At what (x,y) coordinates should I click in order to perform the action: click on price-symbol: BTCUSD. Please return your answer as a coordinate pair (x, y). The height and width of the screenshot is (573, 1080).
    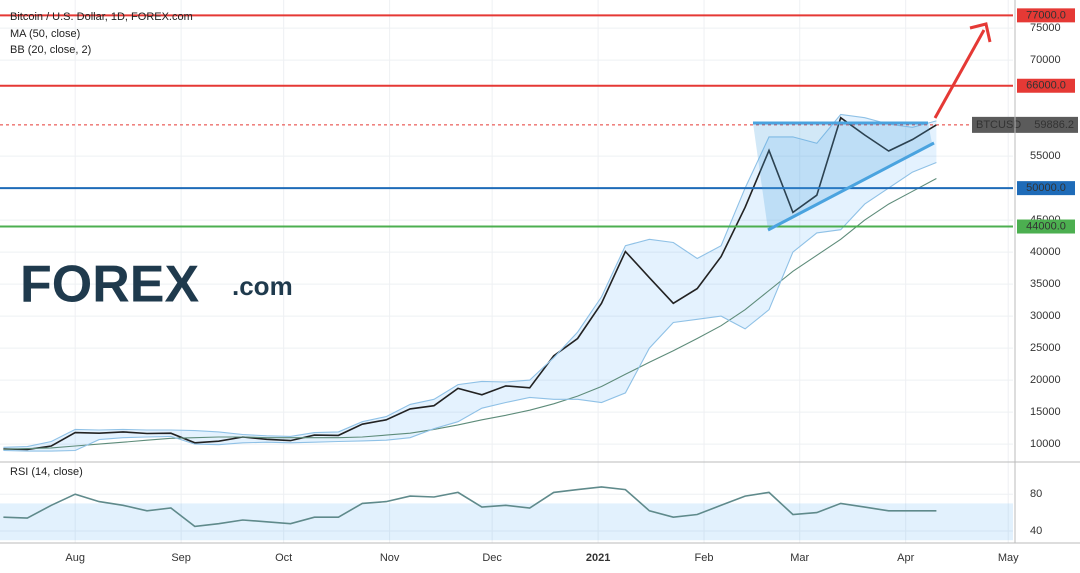
    Looking at the image, I should click on (998, 125).